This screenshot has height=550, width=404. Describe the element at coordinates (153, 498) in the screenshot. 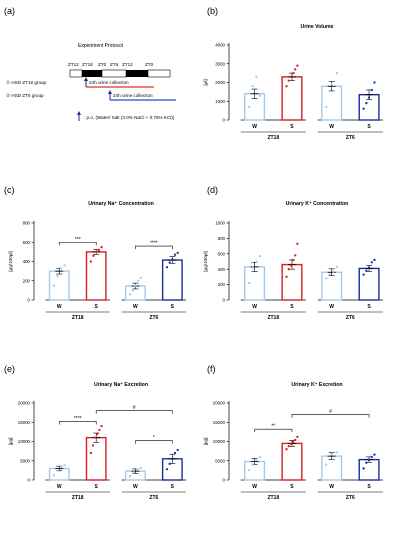

I see `group-label: ZT6` at that location.